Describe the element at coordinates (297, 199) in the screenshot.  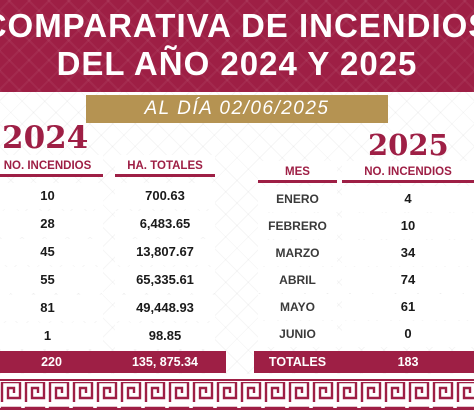
I see `table-cell-mes-2025: ENERO` at that location.